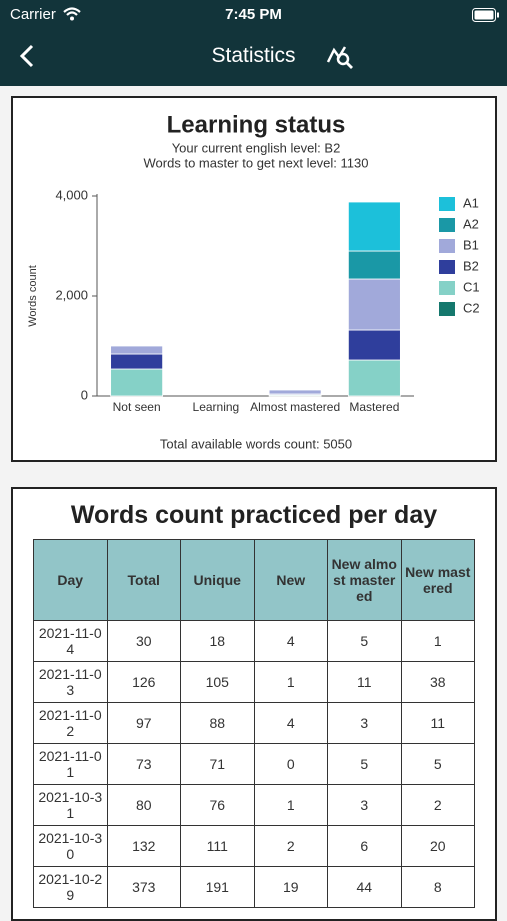 This screenshot has width=507, height=921. Describe the element at coordinates (70, 846) in the screenshot. I see `table-cell: 2021-10-30` at that location.